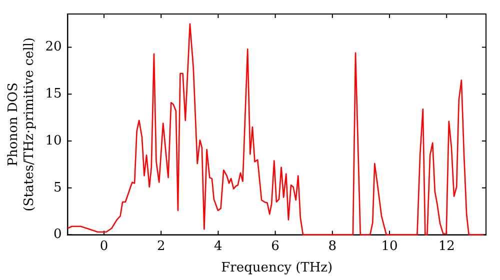 Image resolution: width=500 pixels, height=280 pixels. Describe the element at coordinates (332, 246) in the screenshot. I see `x-tick-label: 8` at that location.